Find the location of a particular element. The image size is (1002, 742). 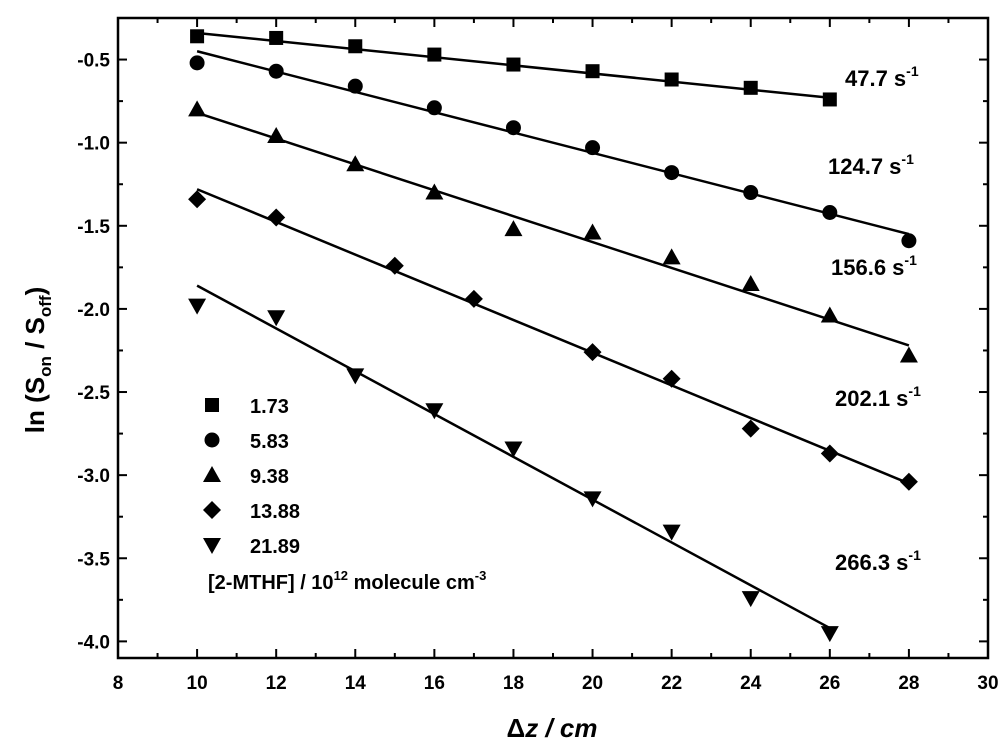

x-tick-label: 14 is located at coordinates (356, 683).